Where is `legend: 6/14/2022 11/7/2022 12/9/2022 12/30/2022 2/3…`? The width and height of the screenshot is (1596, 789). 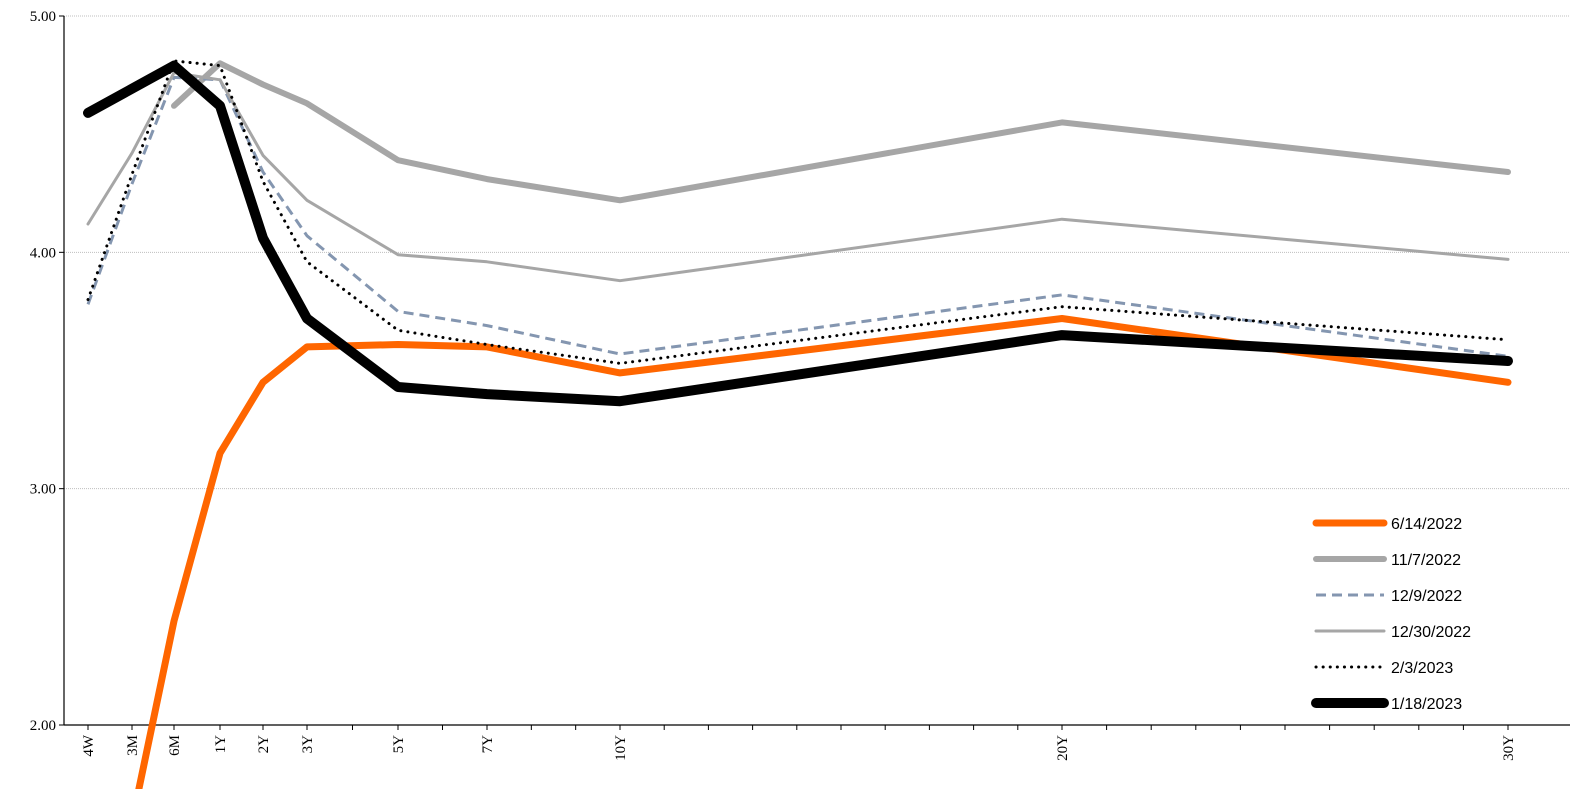 legend: 6/14/2022 11/7/2022 12/9/2022 12/30/2022 2/3… is located at coordinates (1391, 614).